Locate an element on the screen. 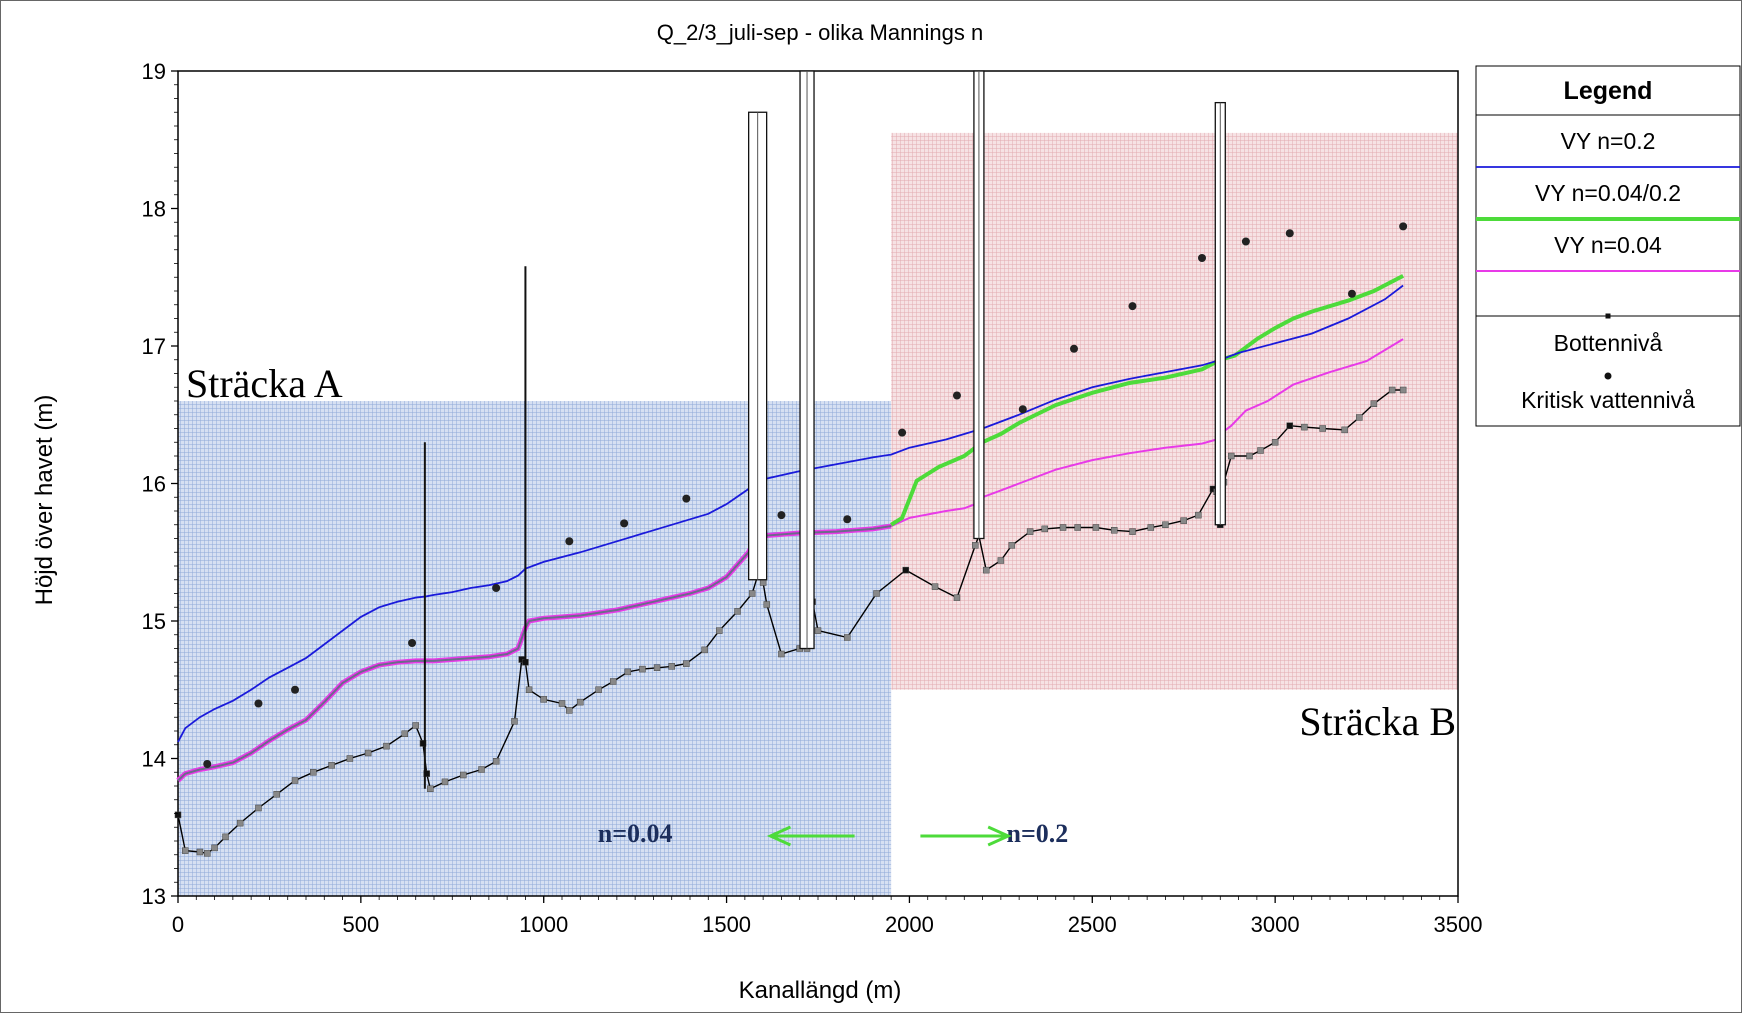 The image size is (1742, 1013). legend-label: Bottennivå is located at coordinates (1608, 343).